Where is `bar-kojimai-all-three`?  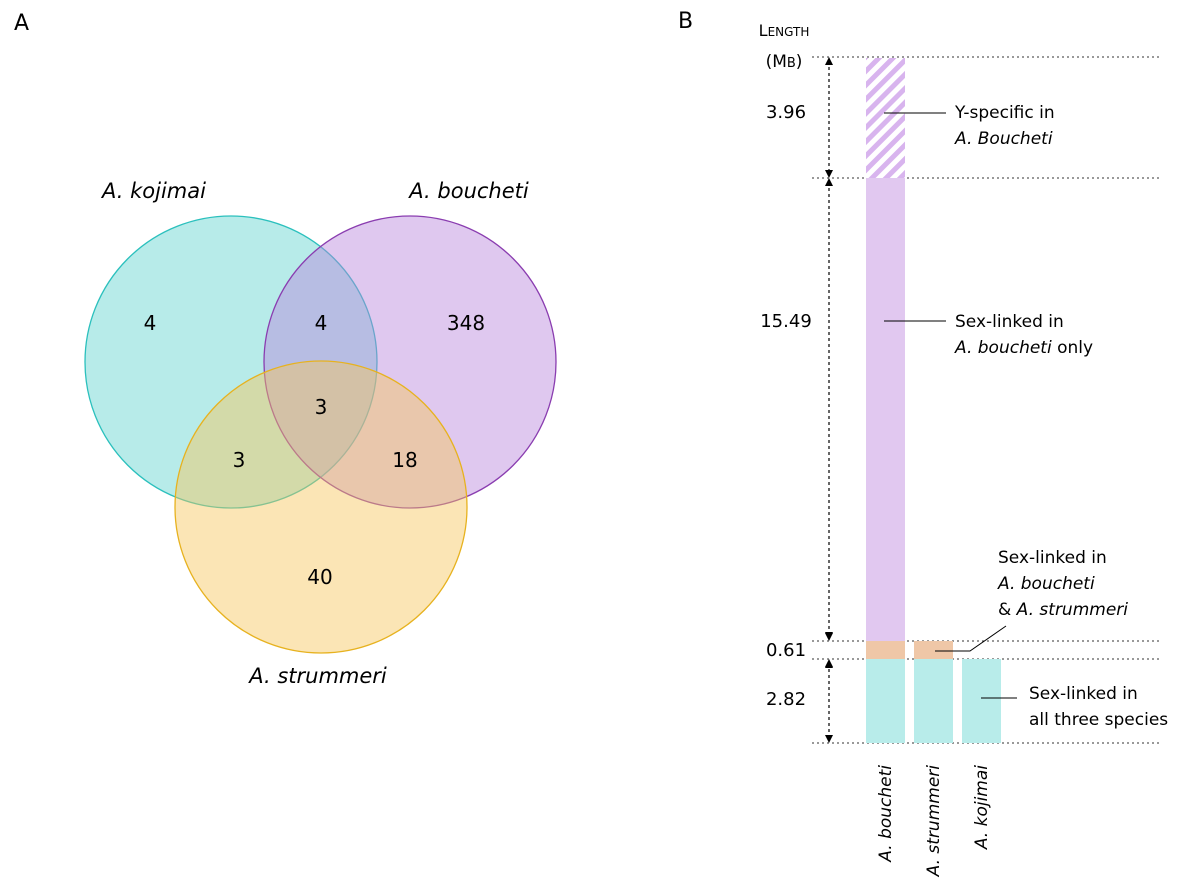 bar-kojimai-all-three is located at coordinates (981, 701).